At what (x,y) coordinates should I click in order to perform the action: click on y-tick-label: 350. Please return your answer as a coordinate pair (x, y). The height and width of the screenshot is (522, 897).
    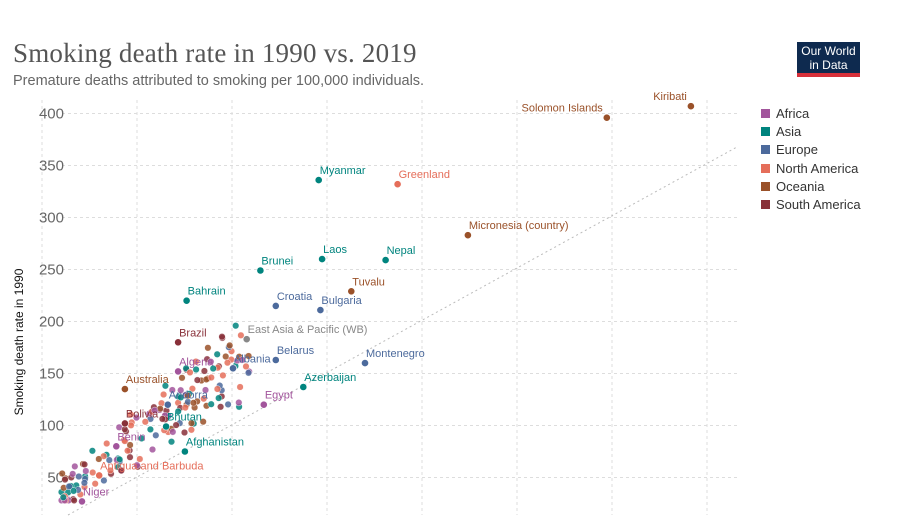
    Looking at the image, I should click on (51, 166).